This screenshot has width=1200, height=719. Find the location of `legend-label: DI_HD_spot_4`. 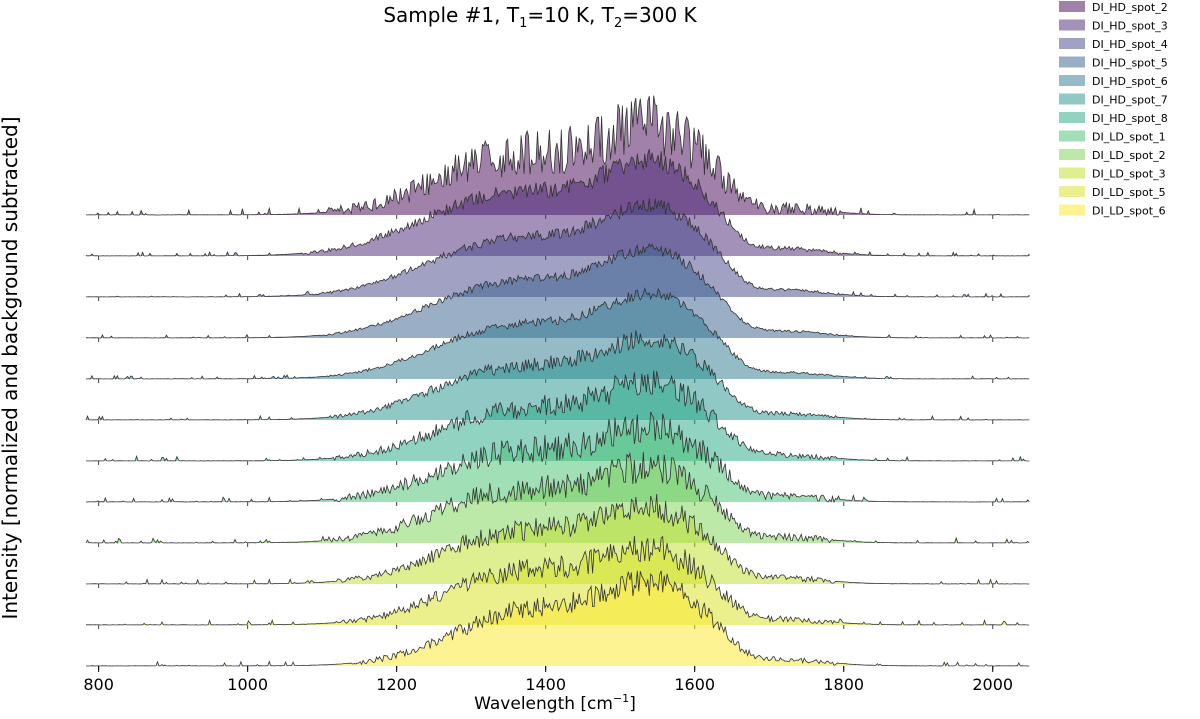

legend-label: DI_HD_spot_4 is located at coordinates (1130, 44).